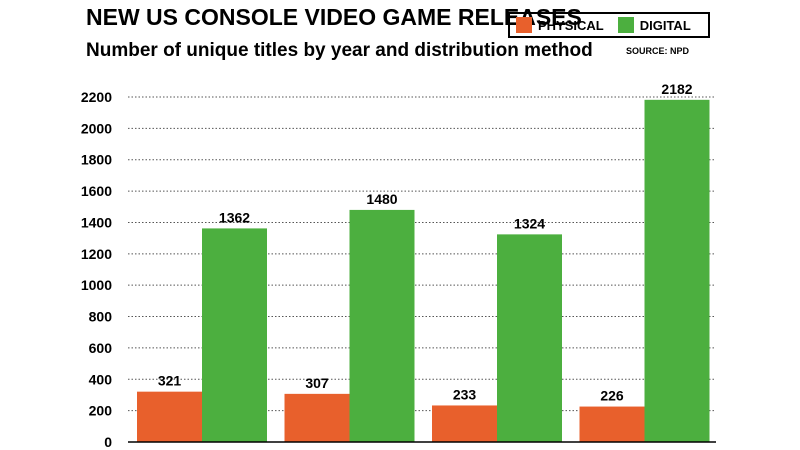 Image resolution: width=800 pixels, height=450 pixels. Describe the element at coordinates (524, 25) in the screenshot. I see `legend-swatch-physical` at that location.